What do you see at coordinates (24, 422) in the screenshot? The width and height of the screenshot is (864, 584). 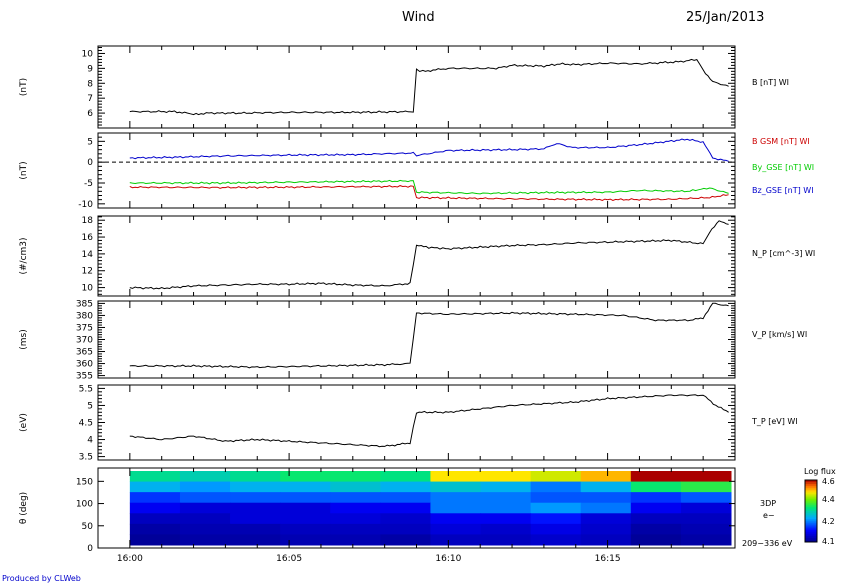 I see `y-axis-label: (eV)` at bounding box center [24, 422].